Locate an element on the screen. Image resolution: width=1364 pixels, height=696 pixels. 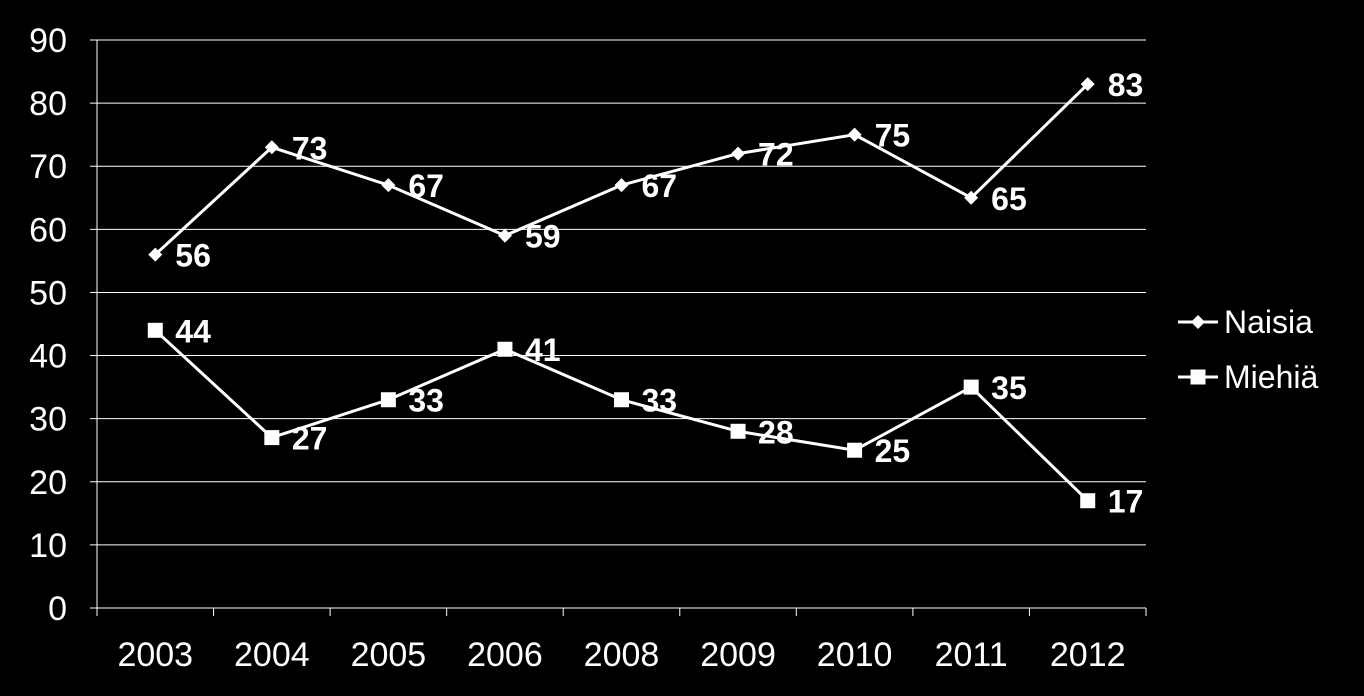
x-tick-label: 2009 is located at coordinates (738, 655).